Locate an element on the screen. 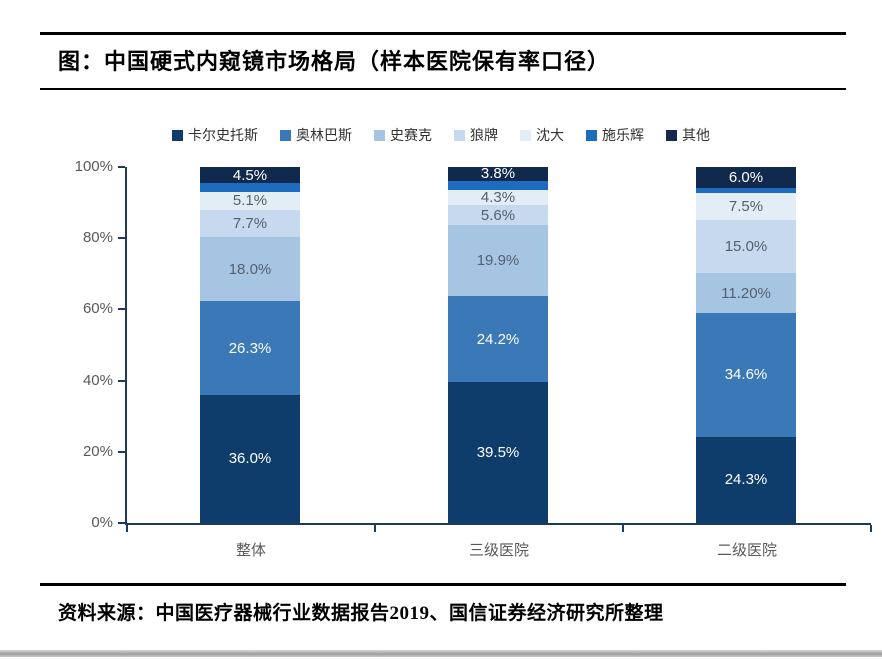  bar-segment: 24.3% is located at coordinates (746, 479).